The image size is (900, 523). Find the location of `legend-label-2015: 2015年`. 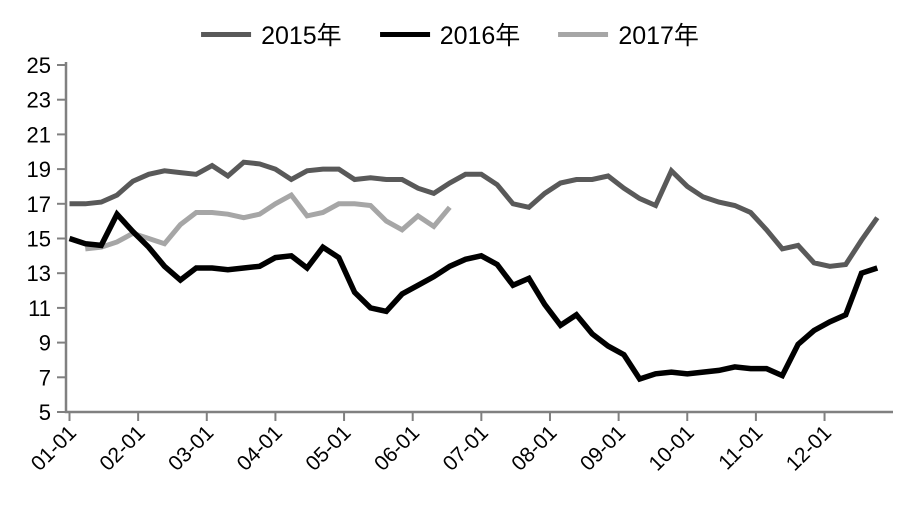

legend-label-2015: 2015年 is located at coordinates (301, 36).